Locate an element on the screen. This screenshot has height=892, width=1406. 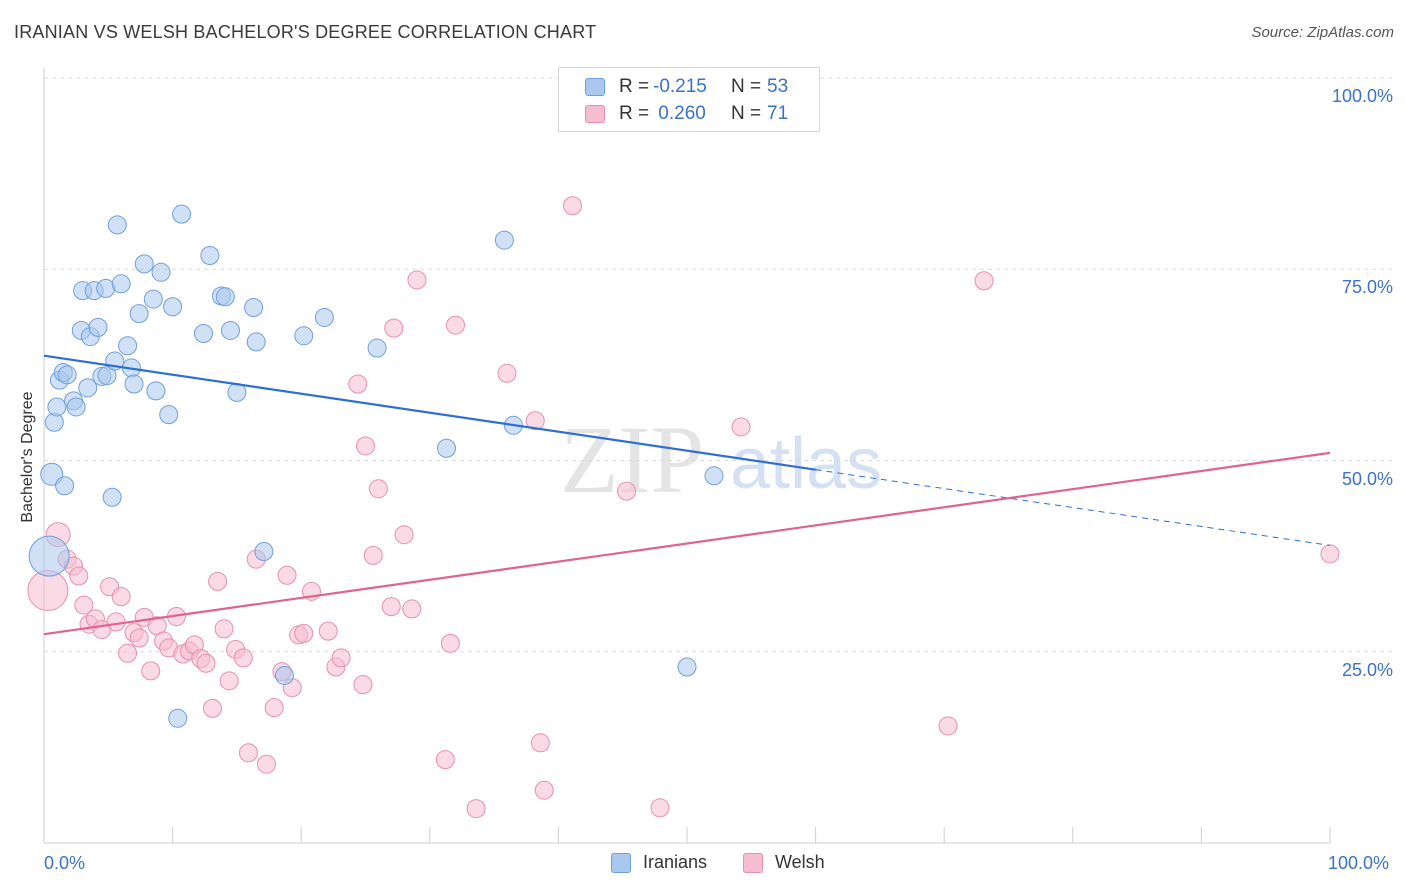
legend-n-value: 53 is located at coordinates (778, 86).